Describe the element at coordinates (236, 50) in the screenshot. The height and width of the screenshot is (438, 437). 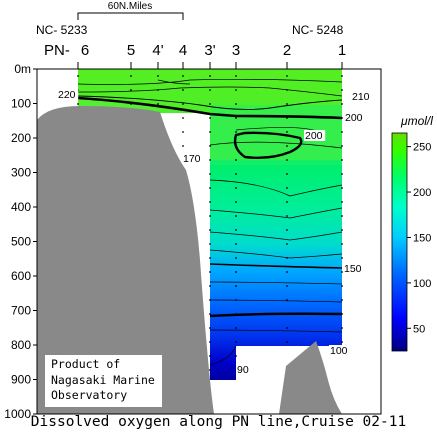
I see `station-label: 3` at that location.